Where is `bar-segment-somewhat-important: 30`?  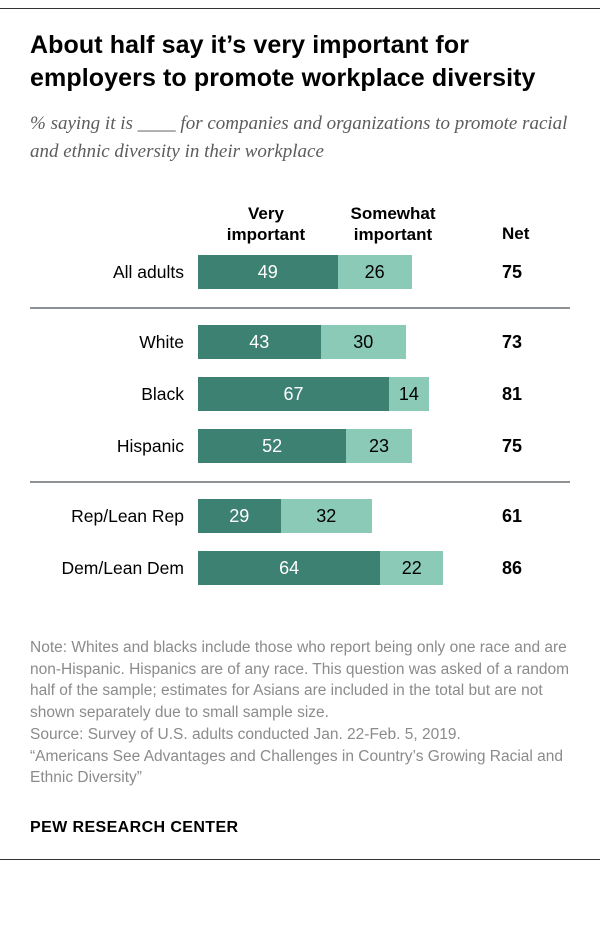
bar-segment-somewhat-important: 30 is located at coordinates (363, 342).